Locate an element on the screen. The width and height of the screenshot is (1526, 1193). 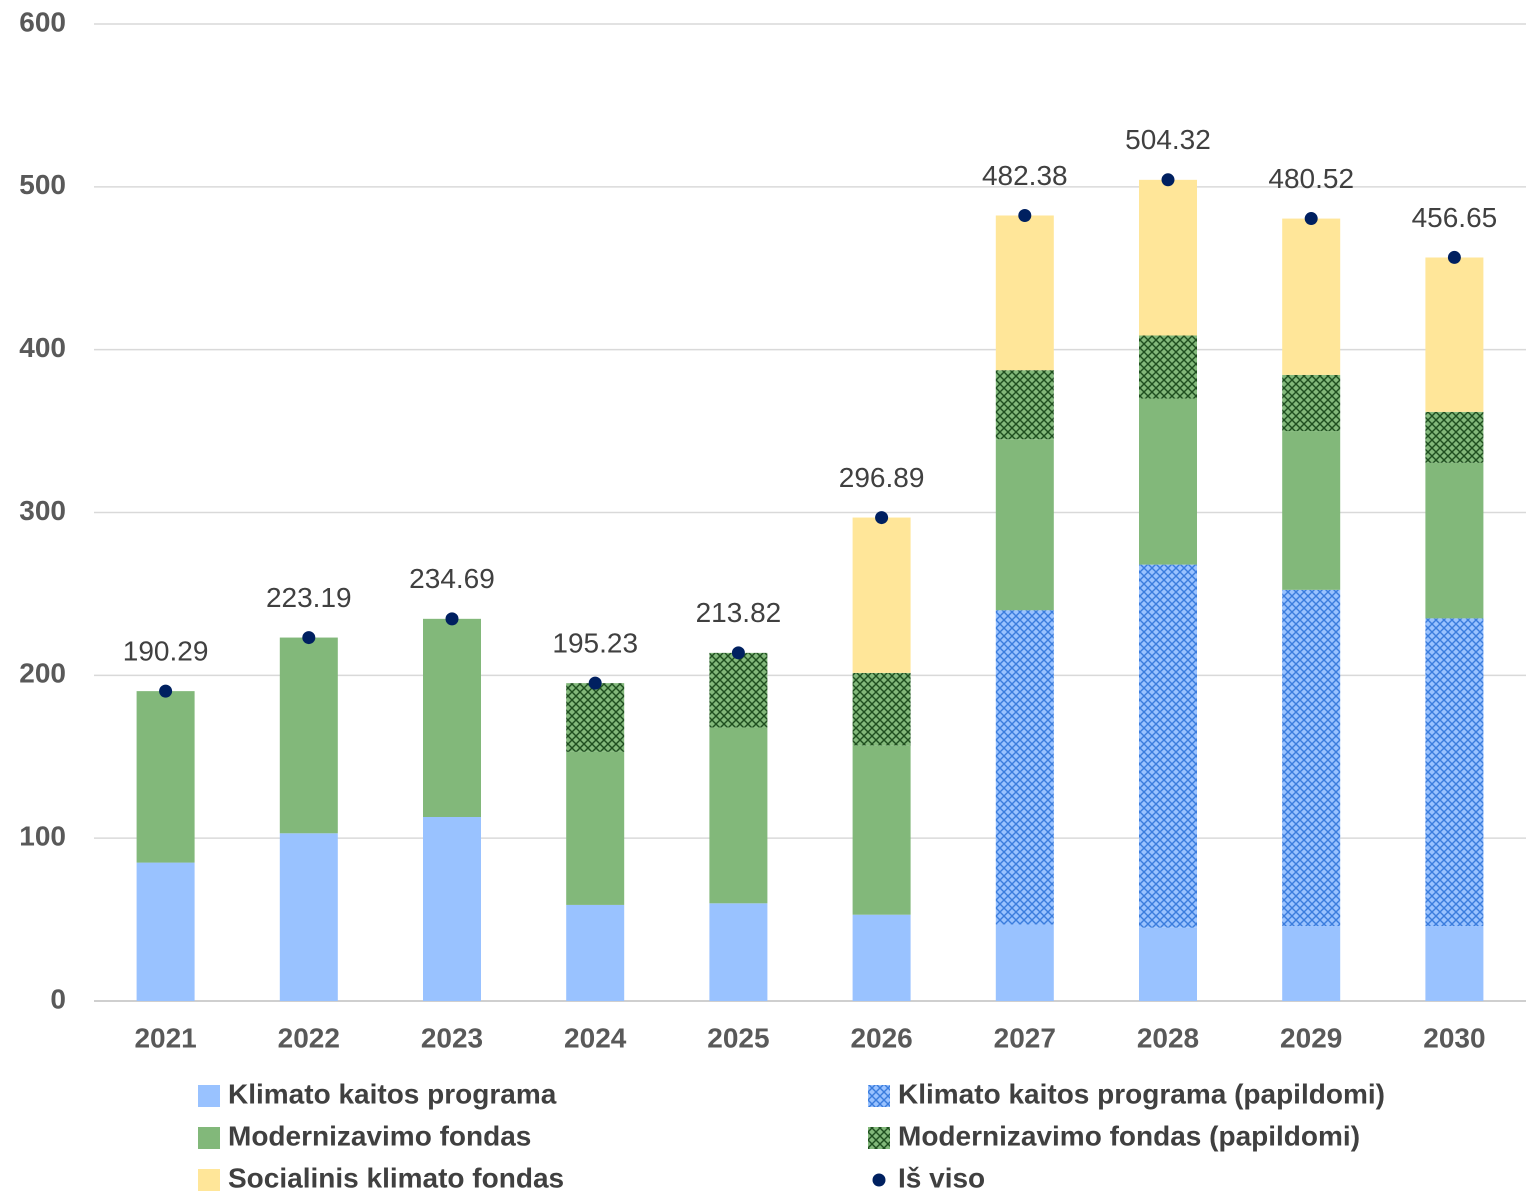
data-label: 234.69 is located at coordinates (452, 578).